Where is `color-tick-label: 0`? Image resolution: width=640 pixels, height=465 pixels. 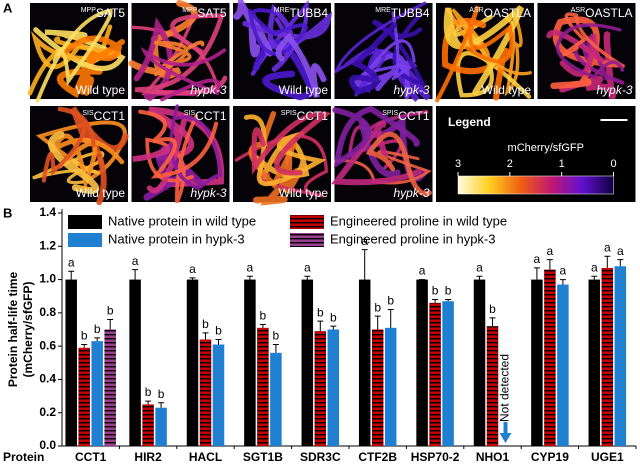
color-tick-label: 0 is located at coordinates (613, 164).